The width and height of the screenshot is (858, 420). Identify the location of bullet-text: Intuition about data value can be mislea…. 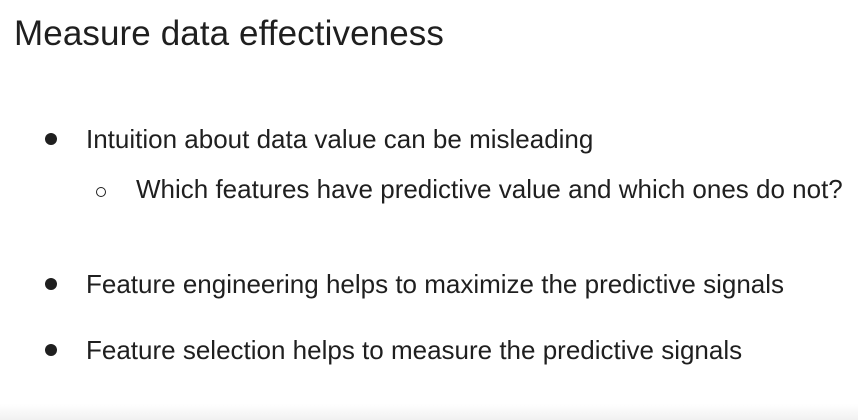
(340, 139).